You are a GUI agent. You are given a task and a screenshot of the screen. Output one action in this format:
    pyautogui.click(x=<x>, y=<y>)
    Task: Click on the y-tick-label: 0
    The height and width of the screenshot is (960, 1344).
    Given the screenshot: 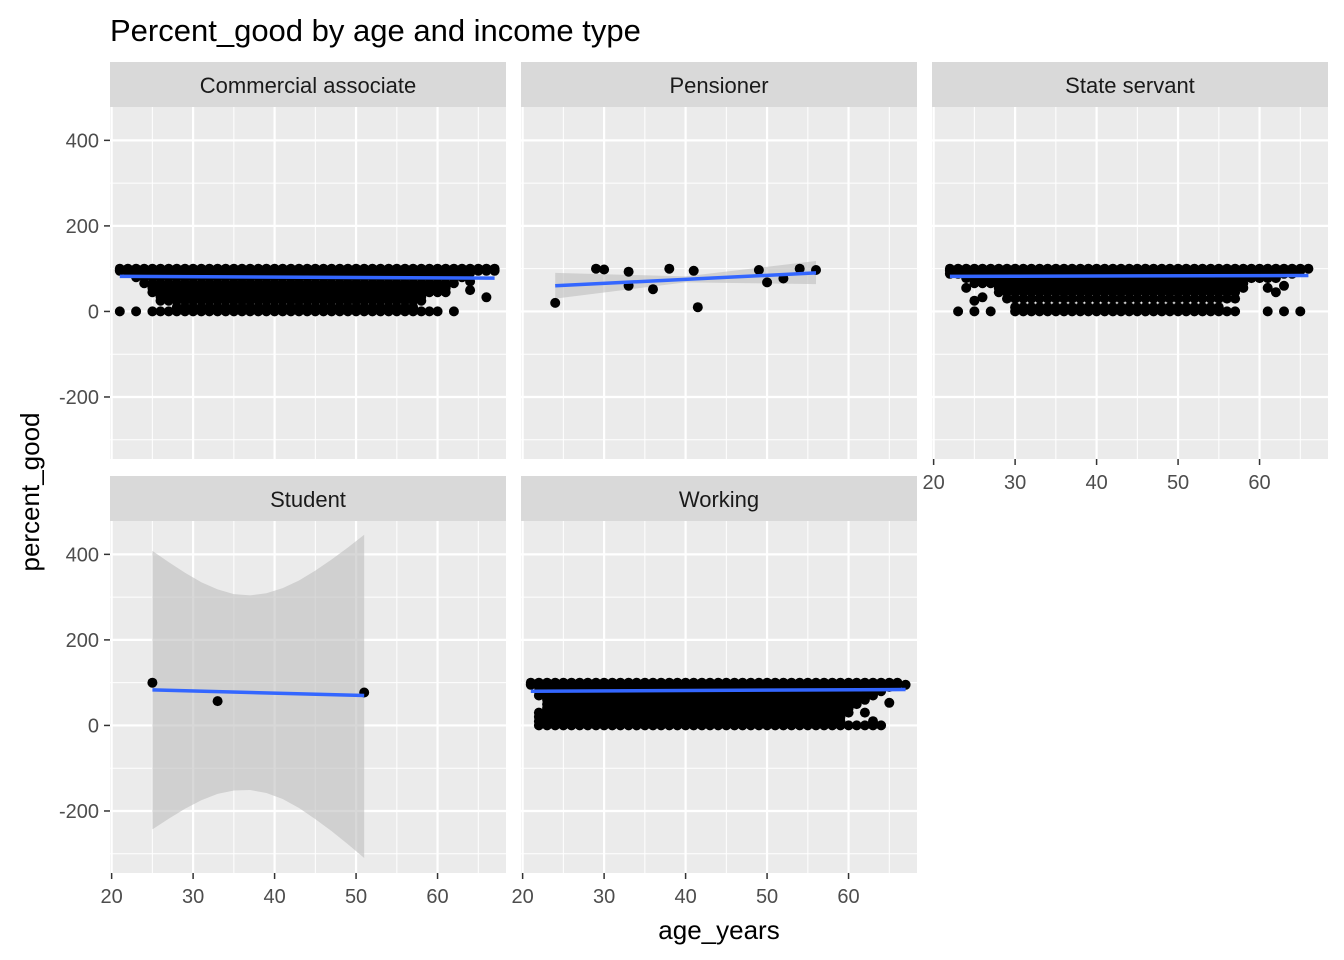 What is the action you would take?
    pyautogui.click(x=93, y=726)
    